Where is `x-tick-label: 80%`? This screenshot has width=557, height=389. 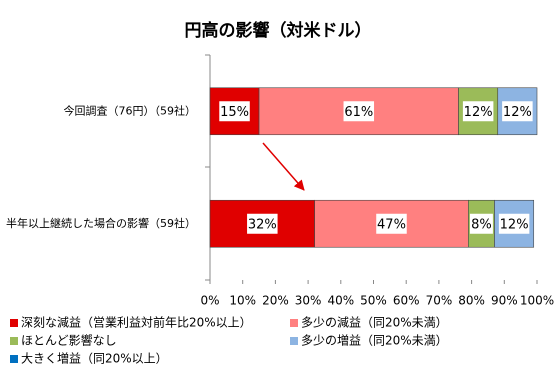 x-tick-label: 80% is located at coordinates (471, 301).